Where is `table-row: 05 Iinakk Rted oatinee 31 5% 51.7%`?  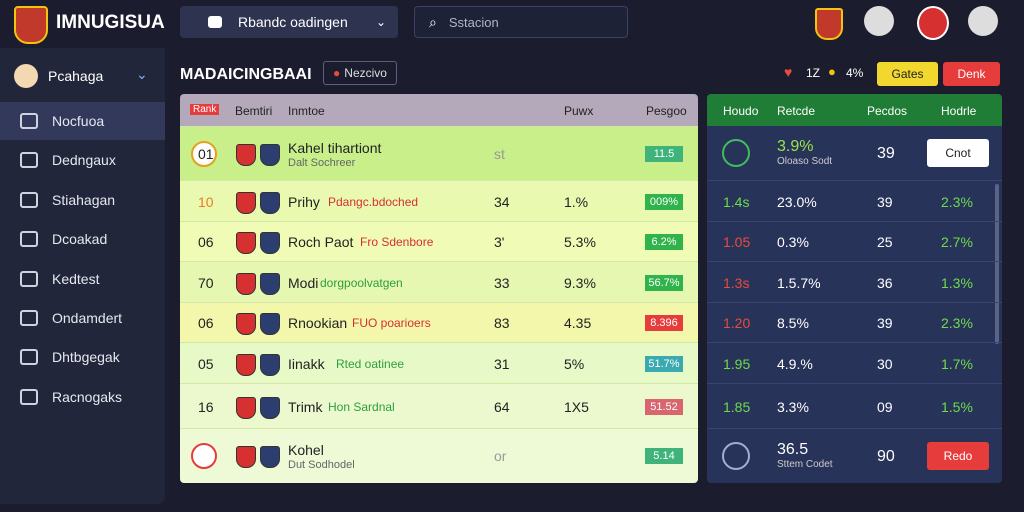
table-row: 05 Iinakk Rted oatinee 31 5% 51.7% is located at coordinates (439, 363).